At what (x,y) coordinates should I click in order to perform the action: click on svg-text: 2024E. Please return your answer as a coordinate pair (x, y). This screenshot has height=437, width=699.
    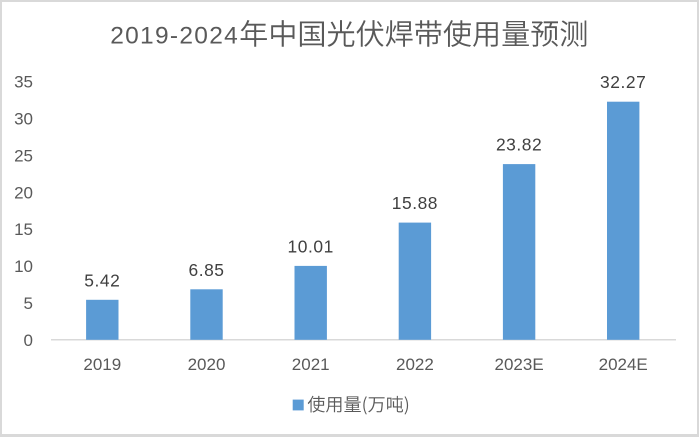
    Looking at the image, I should click on (623, 364).